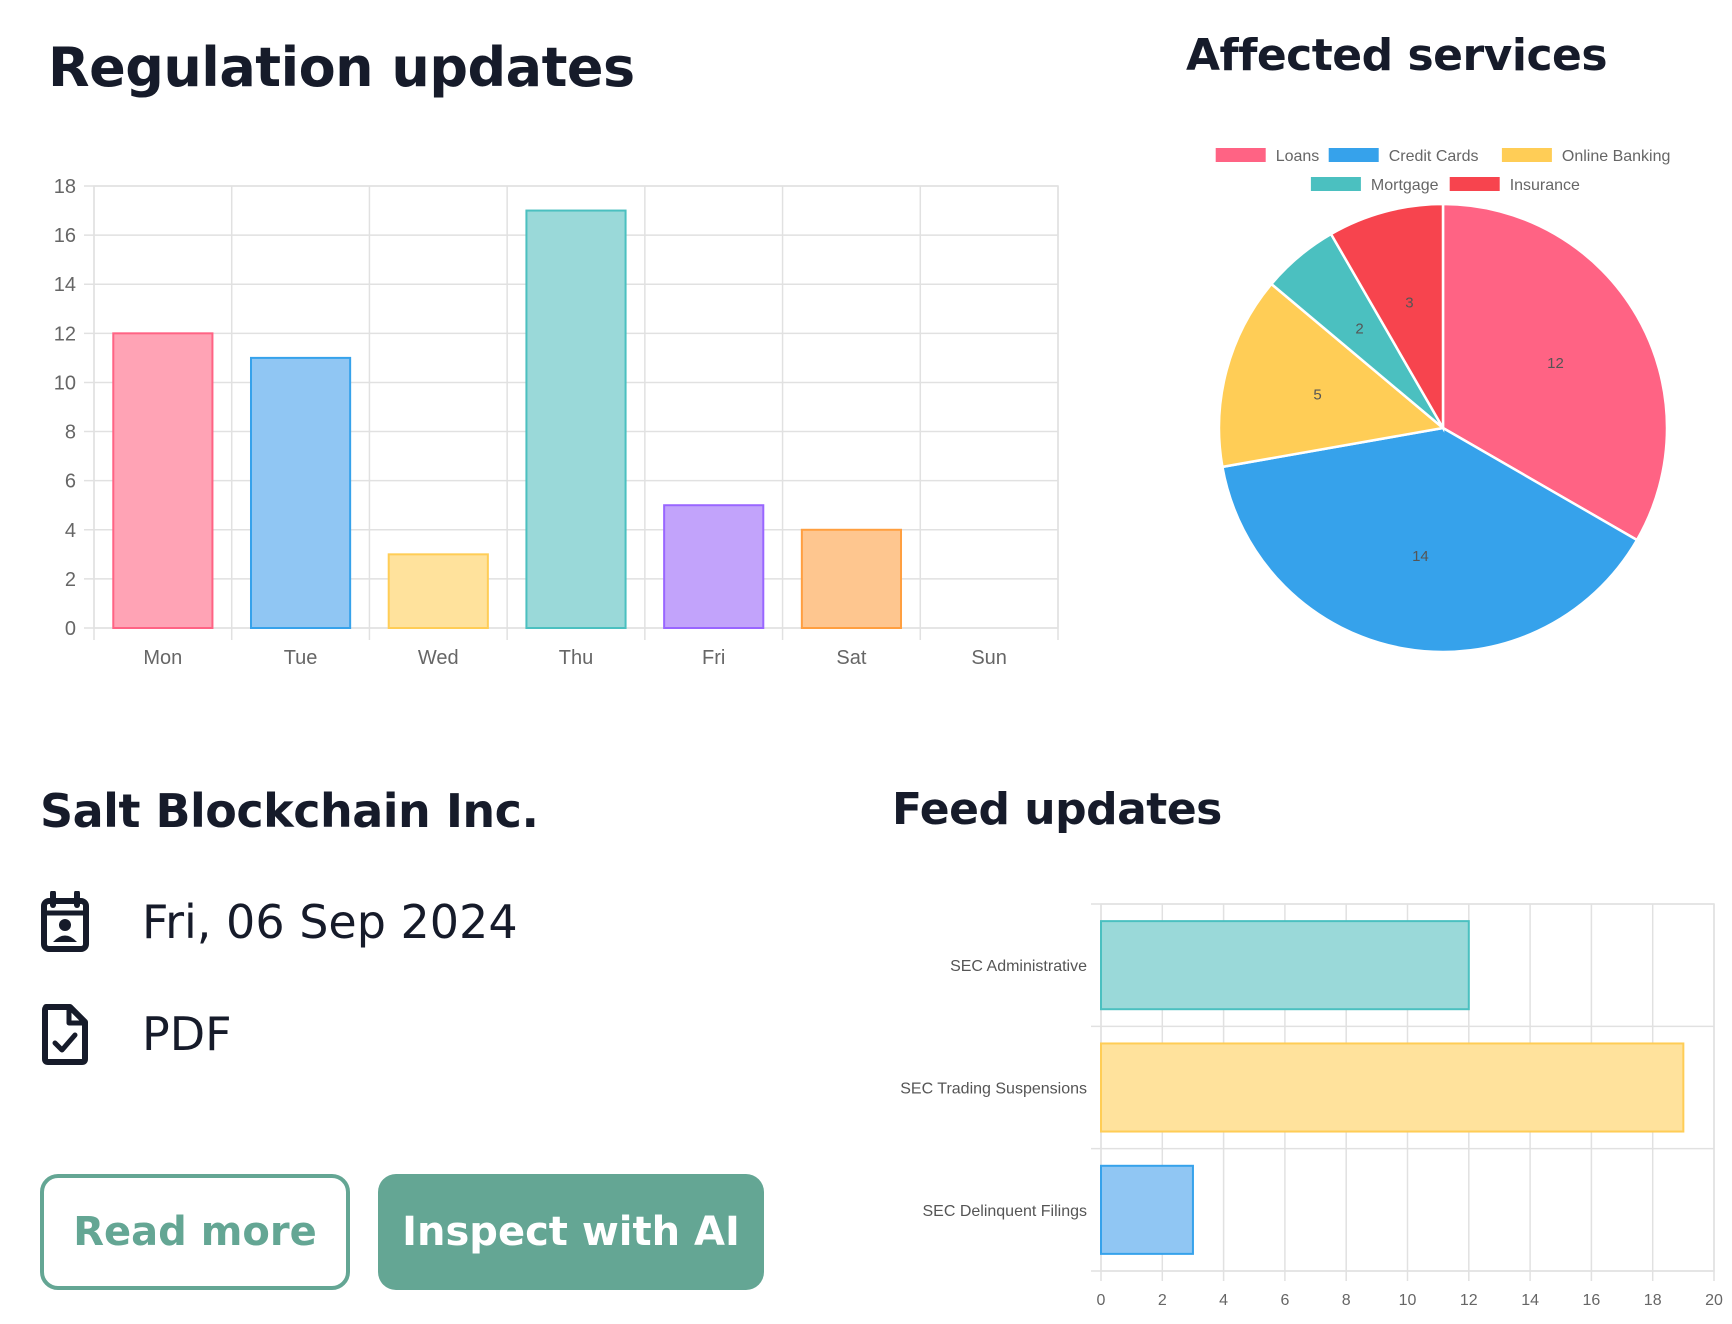 This screenshot has width=1732, height=1324. I want to click on affected-services-title: Affected services, so click(1397, 55).